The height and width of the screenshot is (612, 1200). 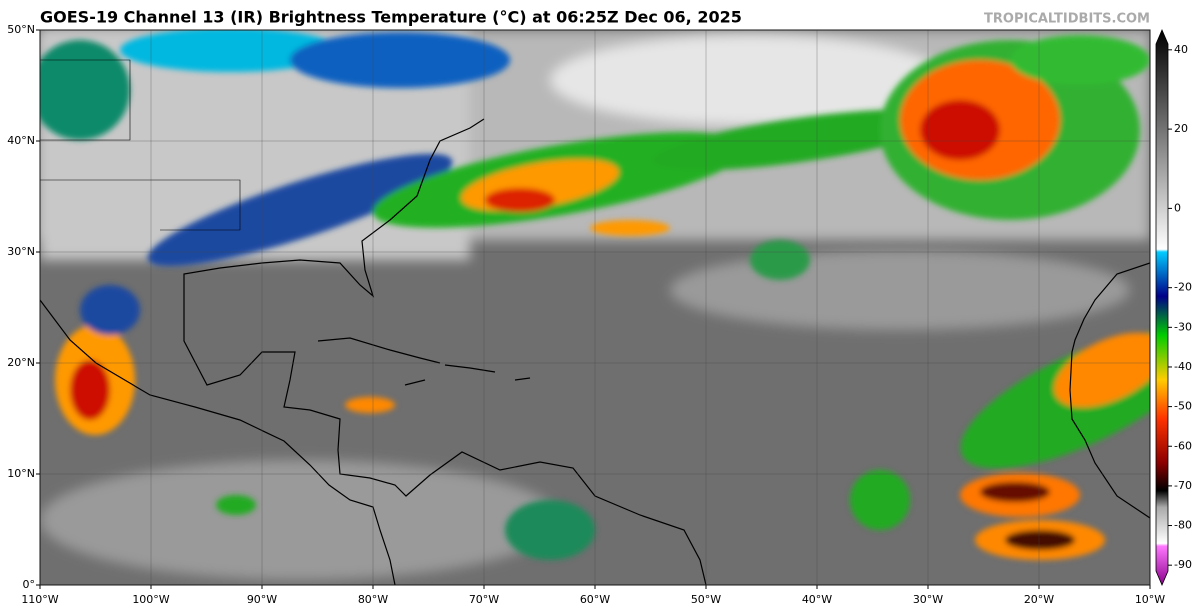 I want to click on y-tick-label: 40°N, so click(x=21, y=140).